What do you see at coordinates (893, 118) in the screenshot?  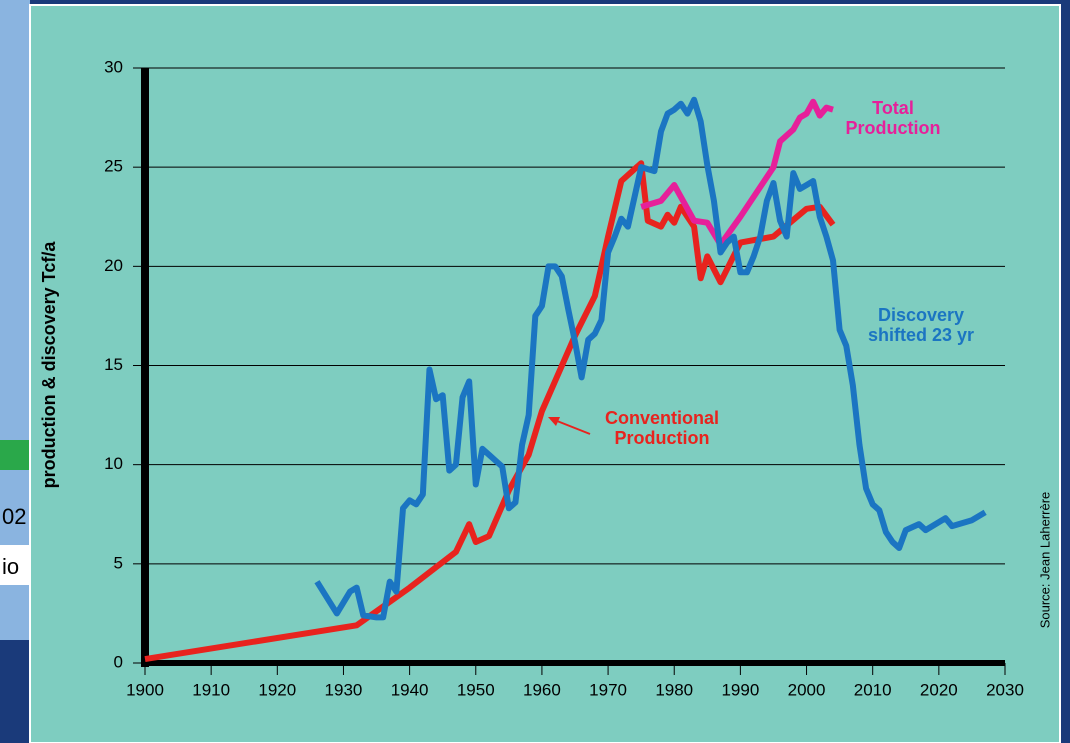 I see `series-label: Total Production` at bounding box center [893, 118].